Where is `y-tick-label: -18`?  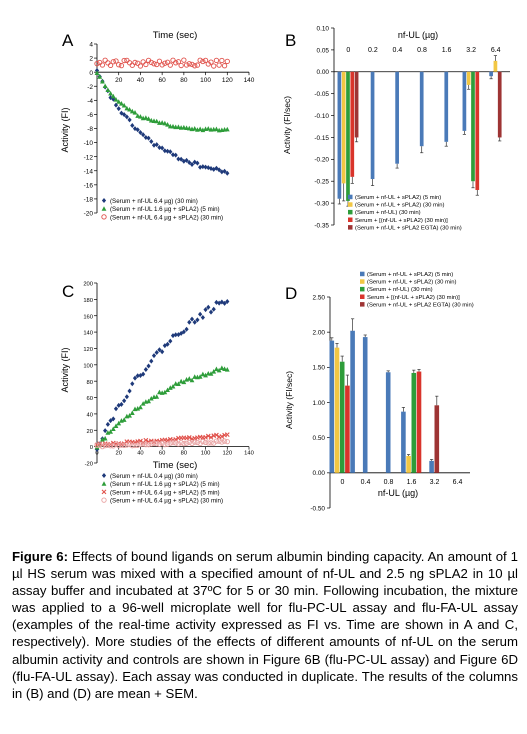 y-tick-label: -18 is located at coordinates (89, 200).